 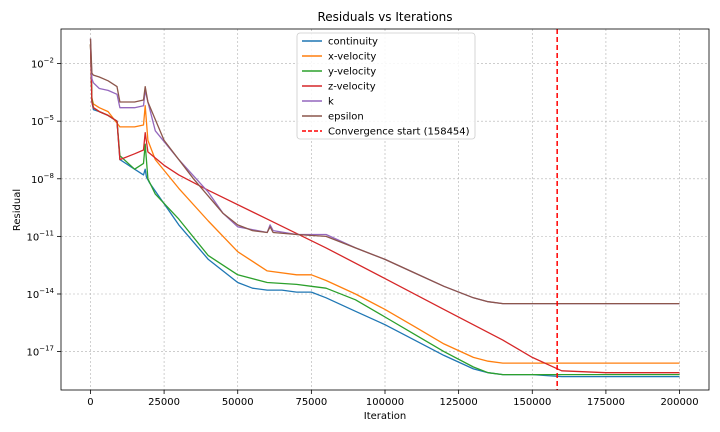 What do you see at coordinates (90, 402) in the screenshot?
I see `x-tick-label: 0` at bounding box center [90, 402].